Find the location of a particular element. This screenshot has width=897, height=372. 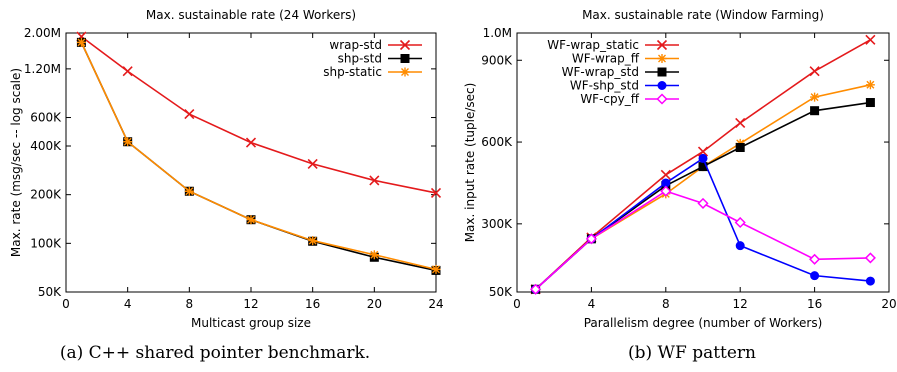

series-line is located at coordinates (703, 223).